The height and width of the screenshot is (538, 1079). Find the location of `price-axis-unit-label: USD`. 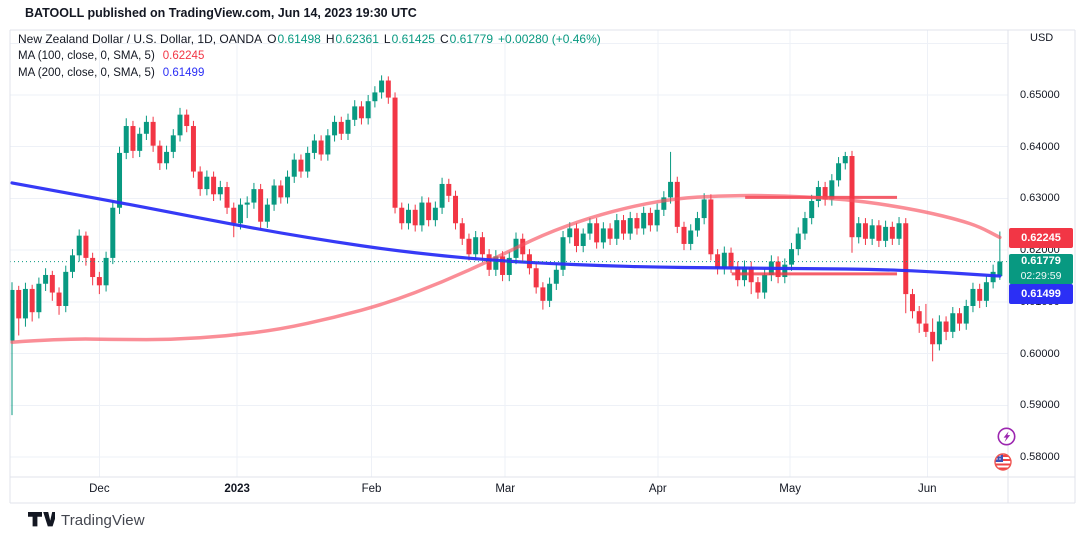

price-axis-unit-label: USD is located at coordinates (1042, 38).